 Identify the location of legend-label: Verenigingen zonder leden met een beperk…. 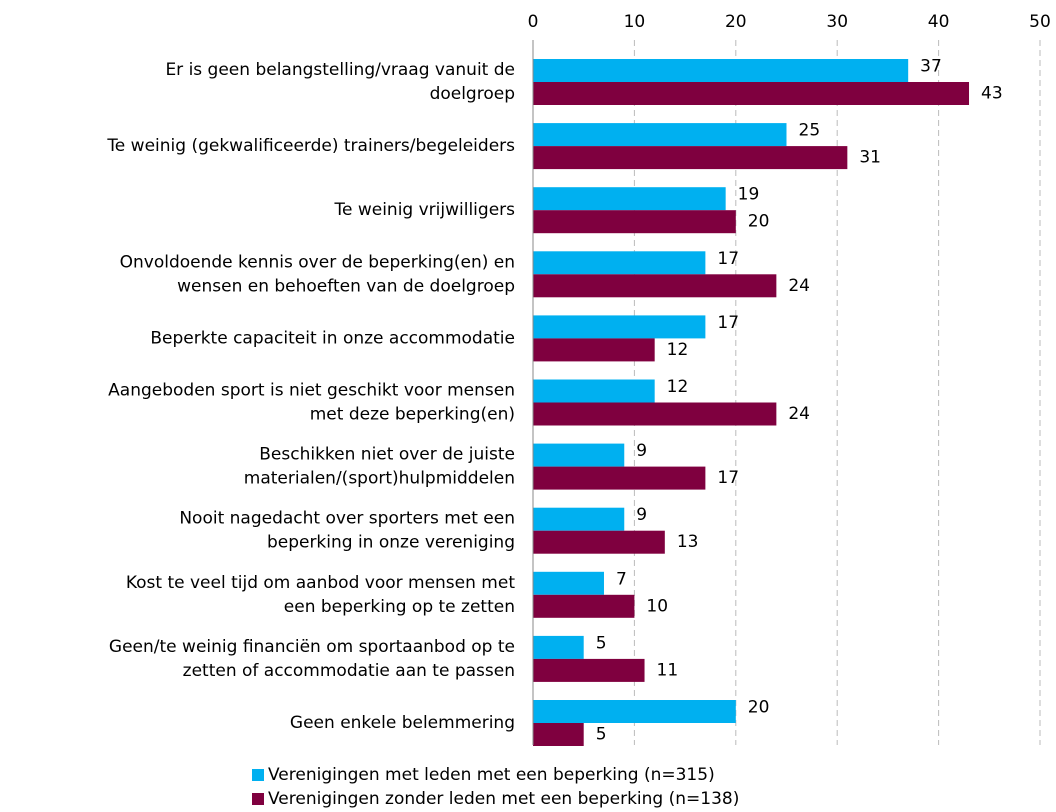
(503, 799).